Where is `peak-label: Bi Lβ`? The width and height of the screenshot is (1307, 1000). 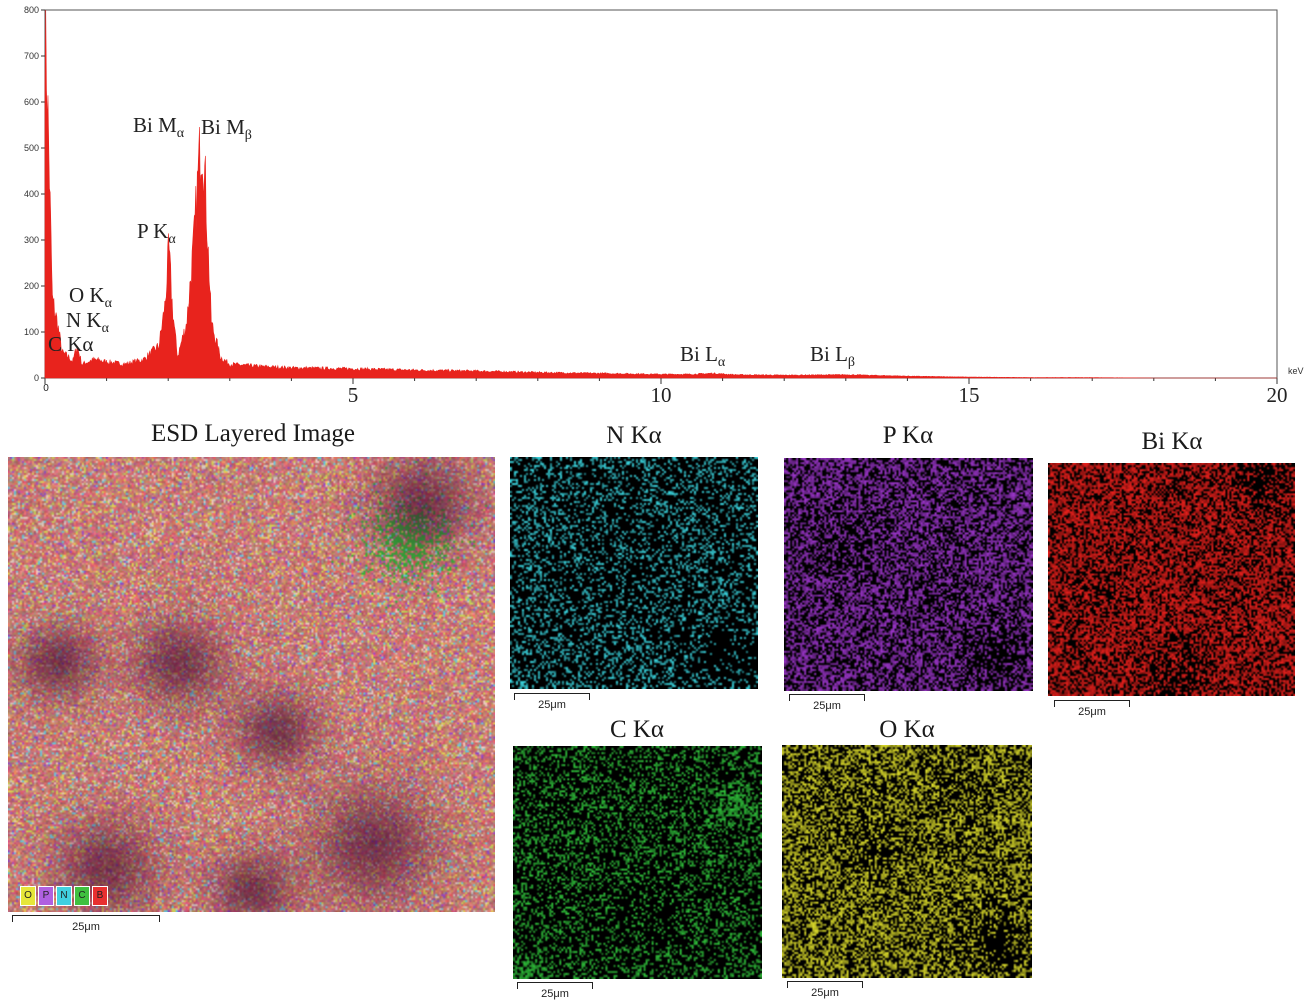 peak-label: Bi Lβ is located at coordinates (832, 356).